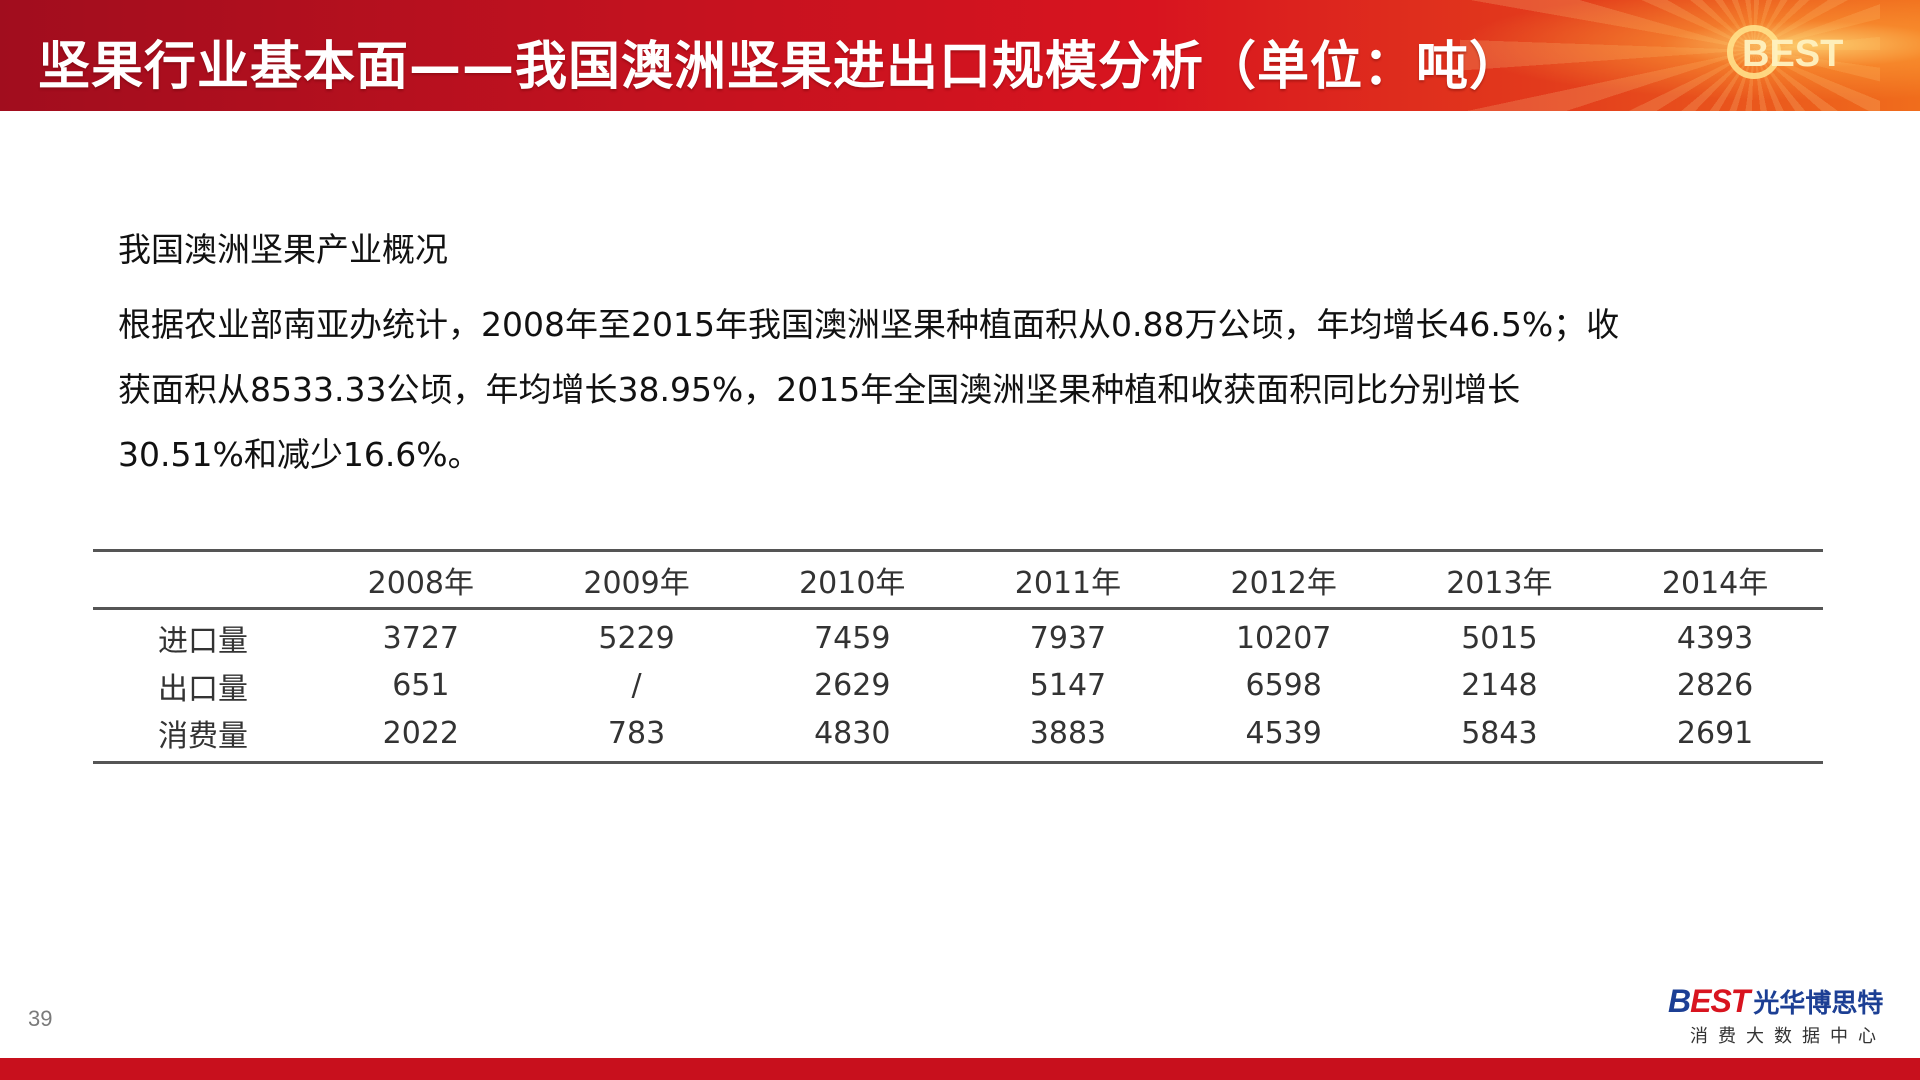  I want to click on table-cell: 4539, so click(1283, 733).